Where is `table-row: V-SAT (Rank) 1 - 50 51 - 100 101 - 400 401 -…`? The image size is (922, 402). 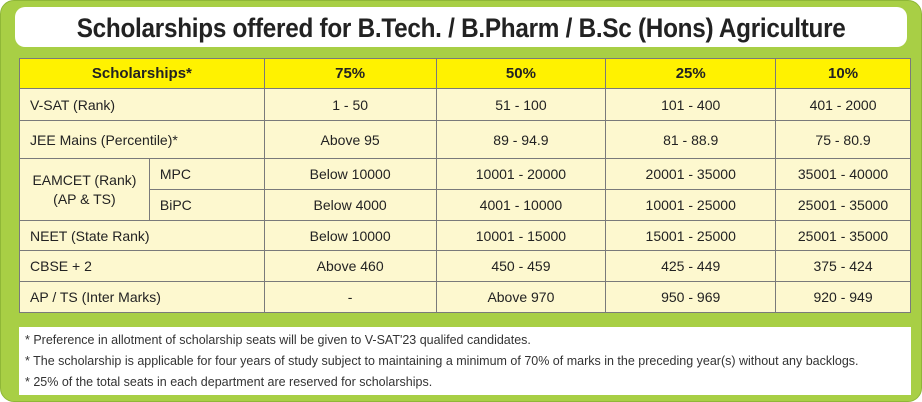
table-row: V-SAT (Rank) 1 - 50 51 - 100 101 - 400 401 -… is located at coordinates (465, 104).